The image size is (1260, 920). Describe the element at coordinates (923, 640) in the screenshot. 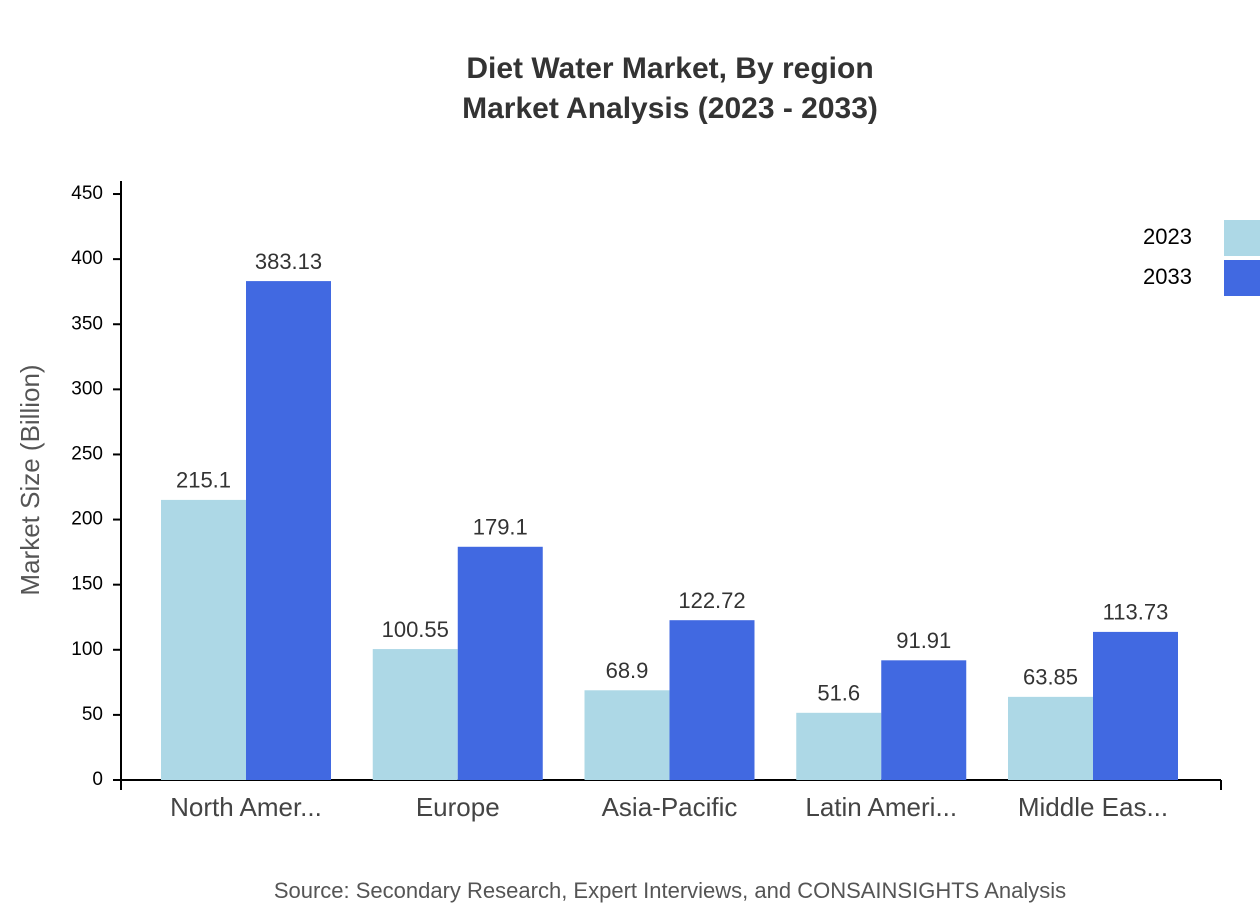

I see `value-label: 91.91` at that location.